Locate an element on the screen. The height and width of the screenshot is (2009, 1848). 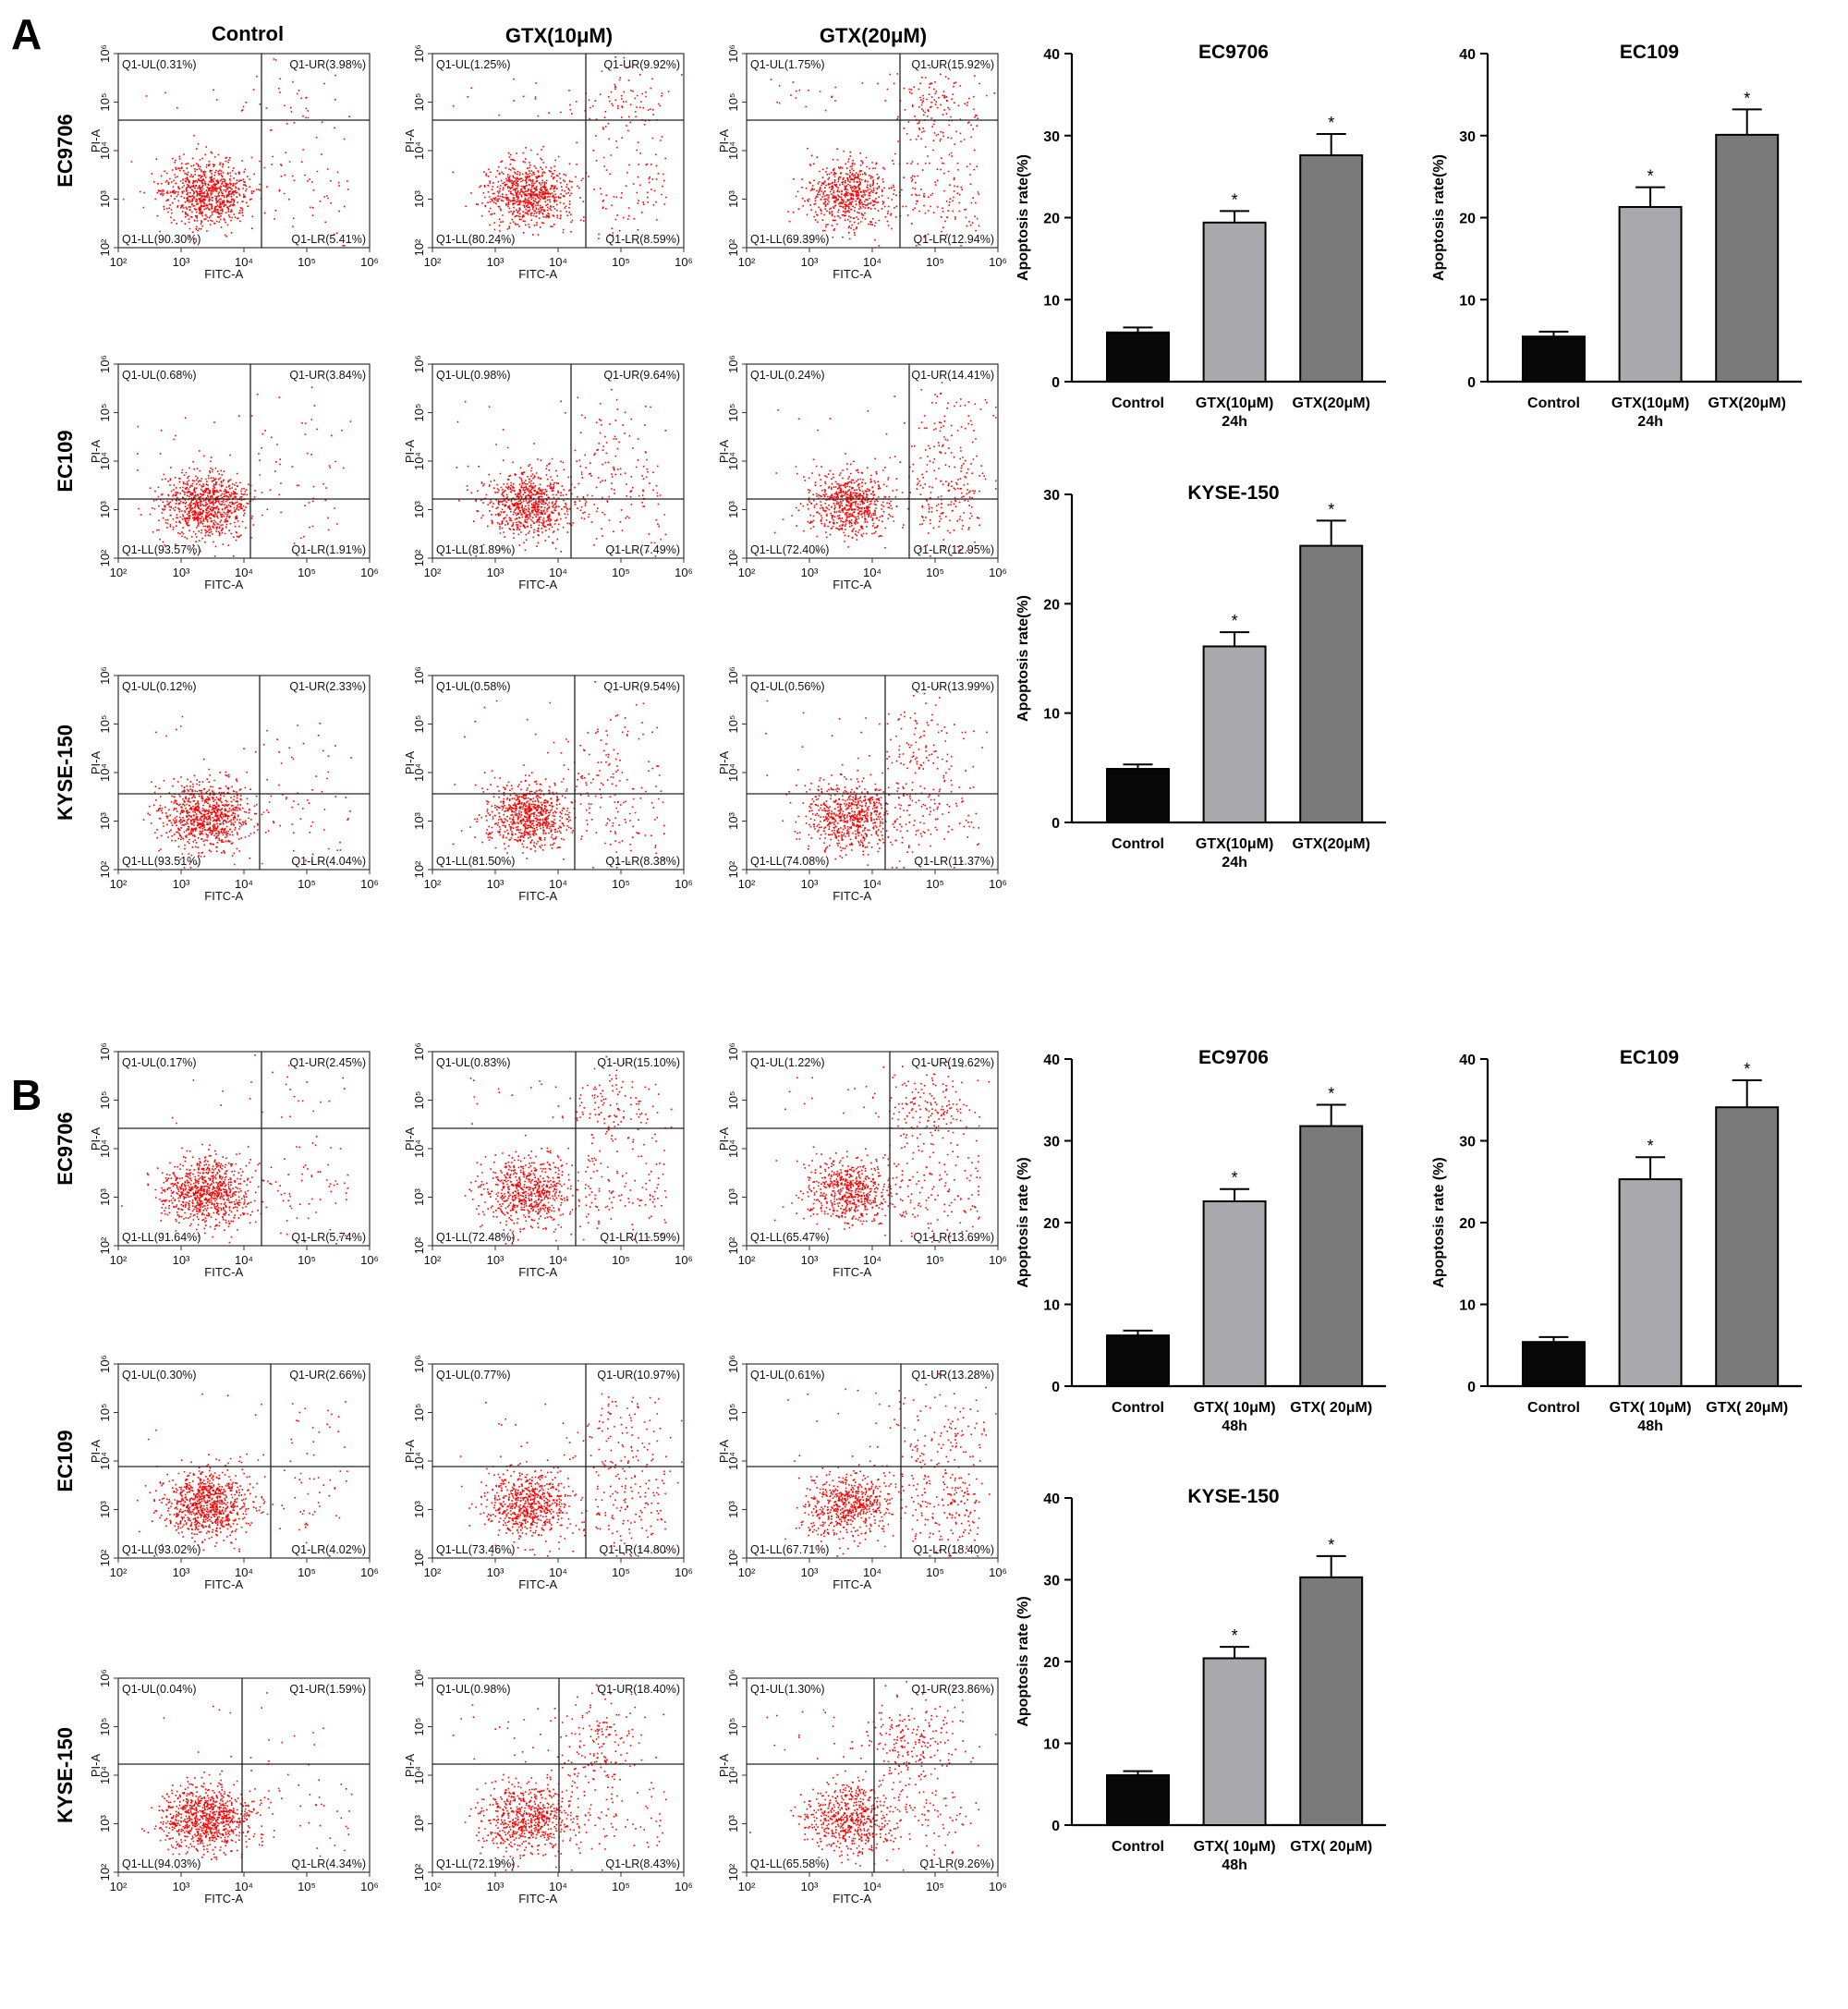
quadrant-ul-label: Q1-UL(1.30%) is located at coordinates (787, 1689).